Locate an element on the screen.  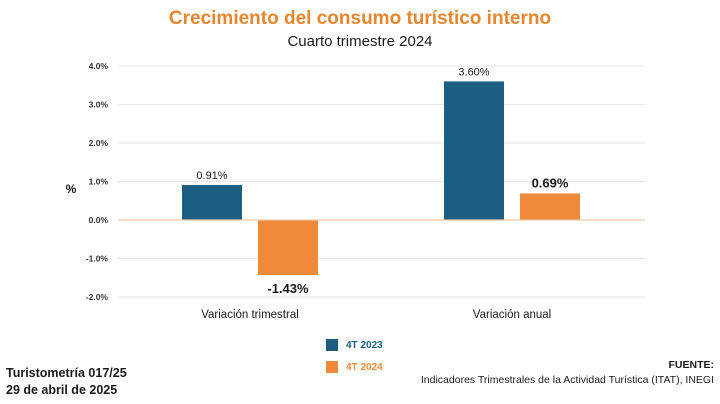
chart-subtitle: Cuarto trimestre 2024 is located at coordinates (360, 41).